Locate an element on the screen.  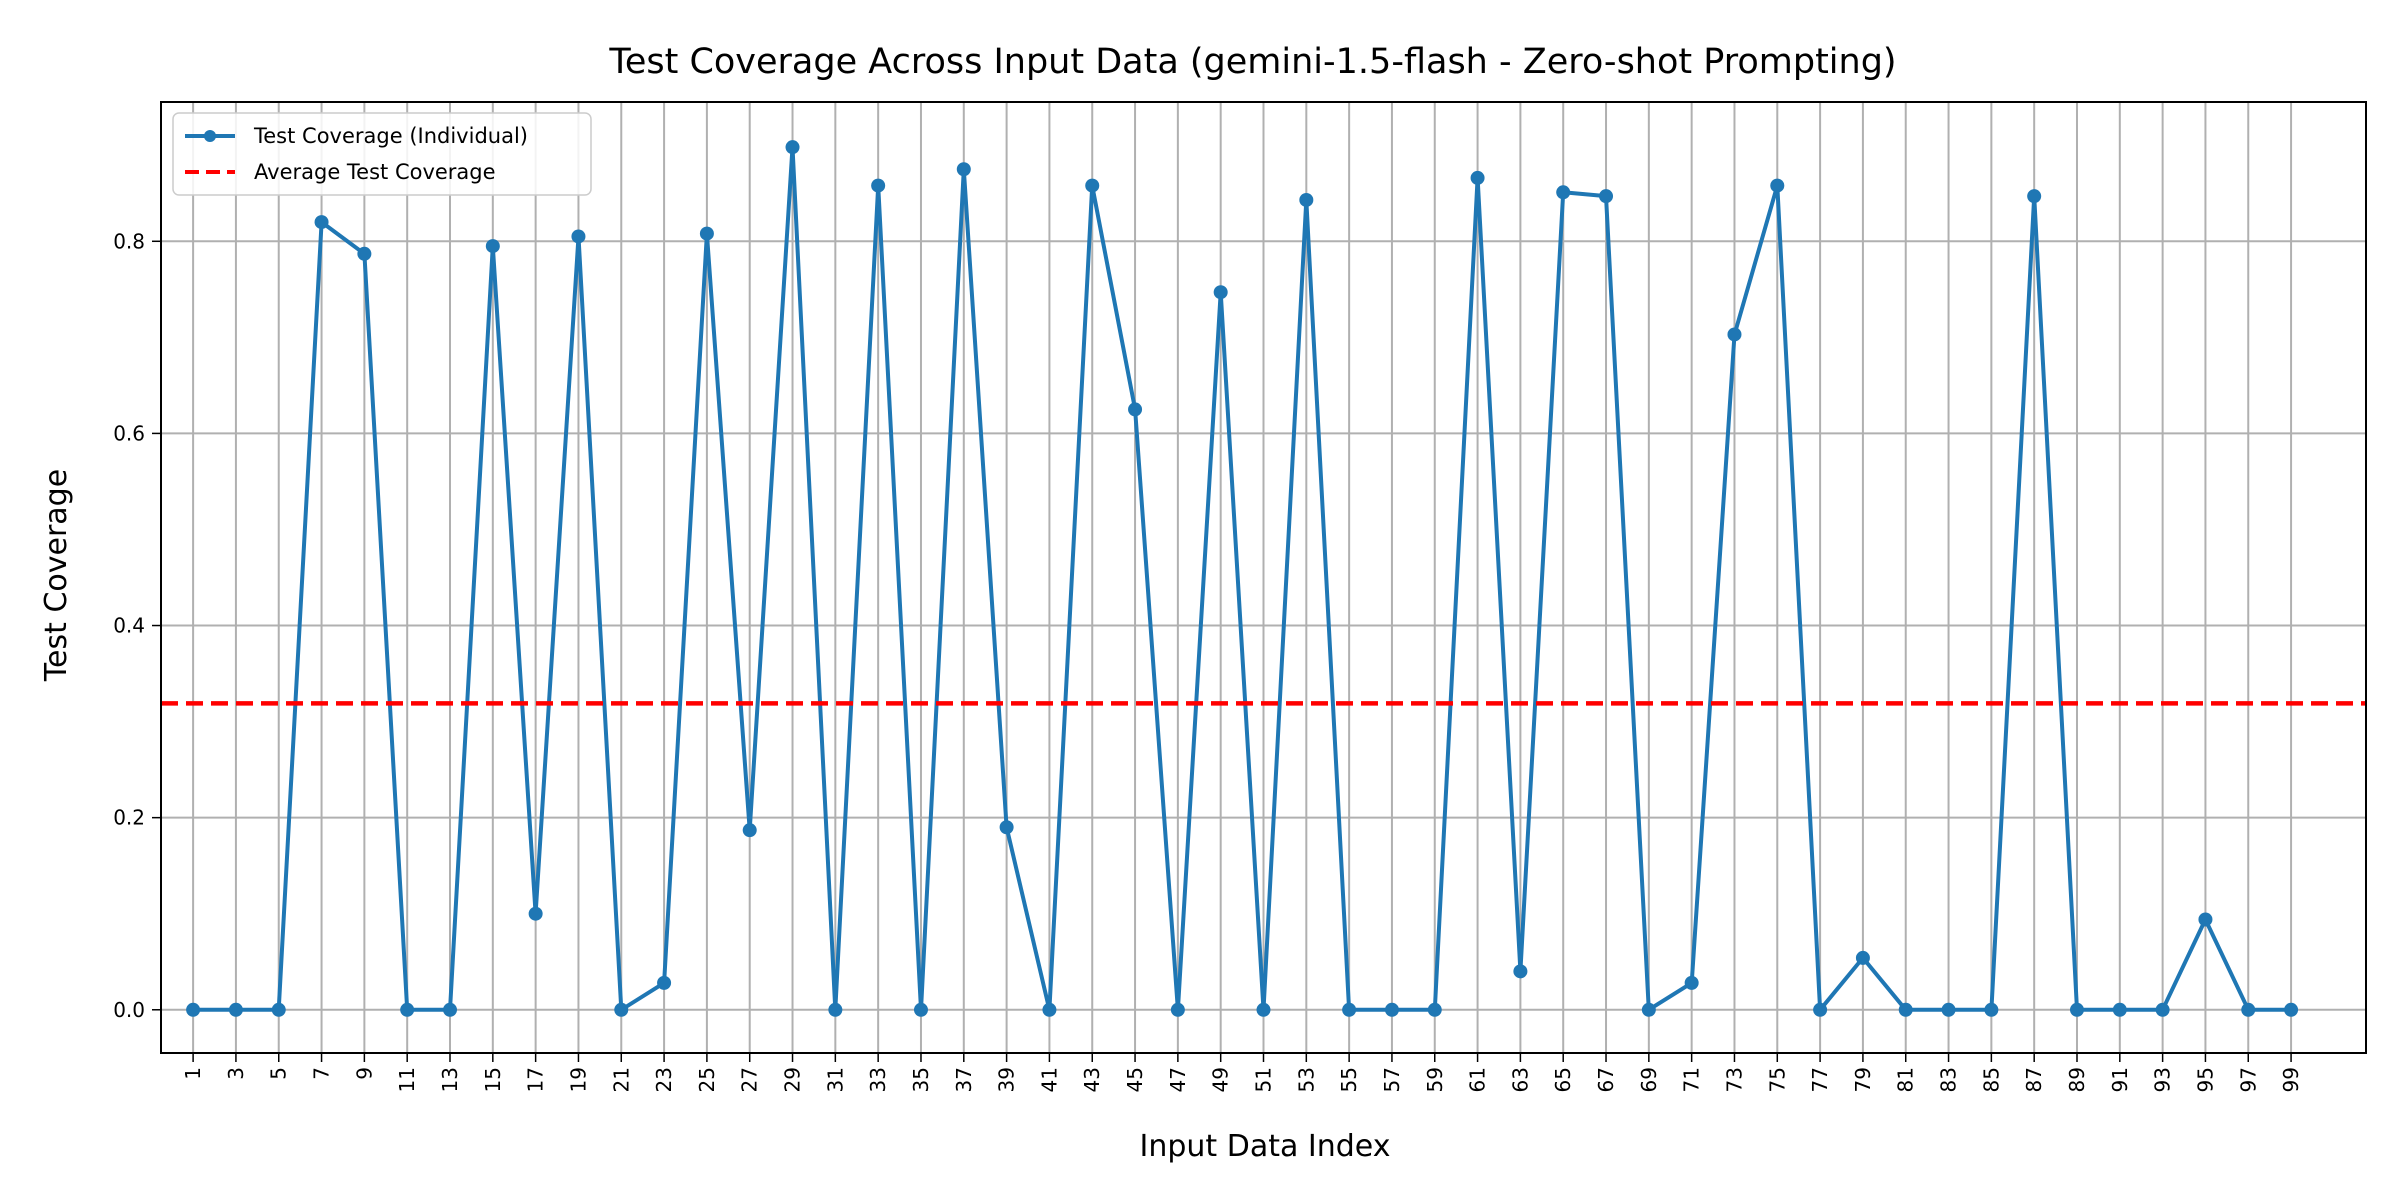
x-tick-label: 91 is located at coordinates (2120, 1079).